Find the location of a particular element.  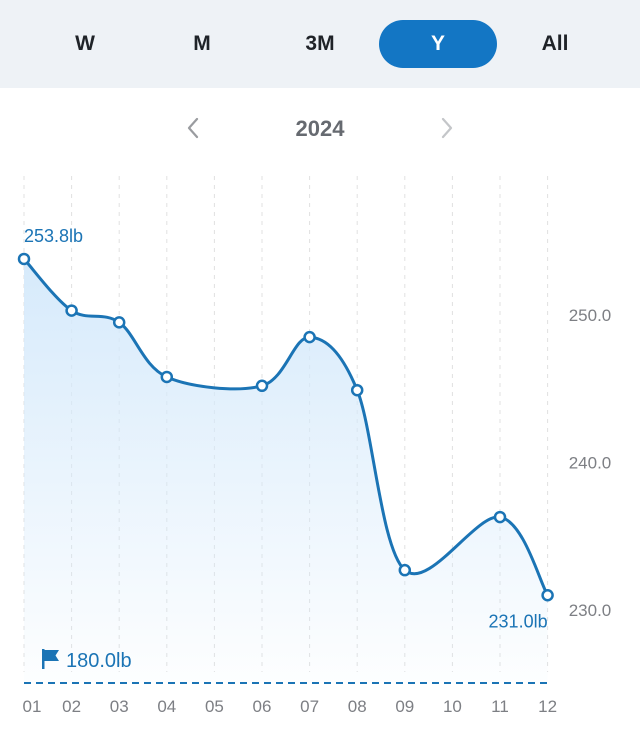

period-selector: W M 3M Y All is located at coordinates (320, 44).